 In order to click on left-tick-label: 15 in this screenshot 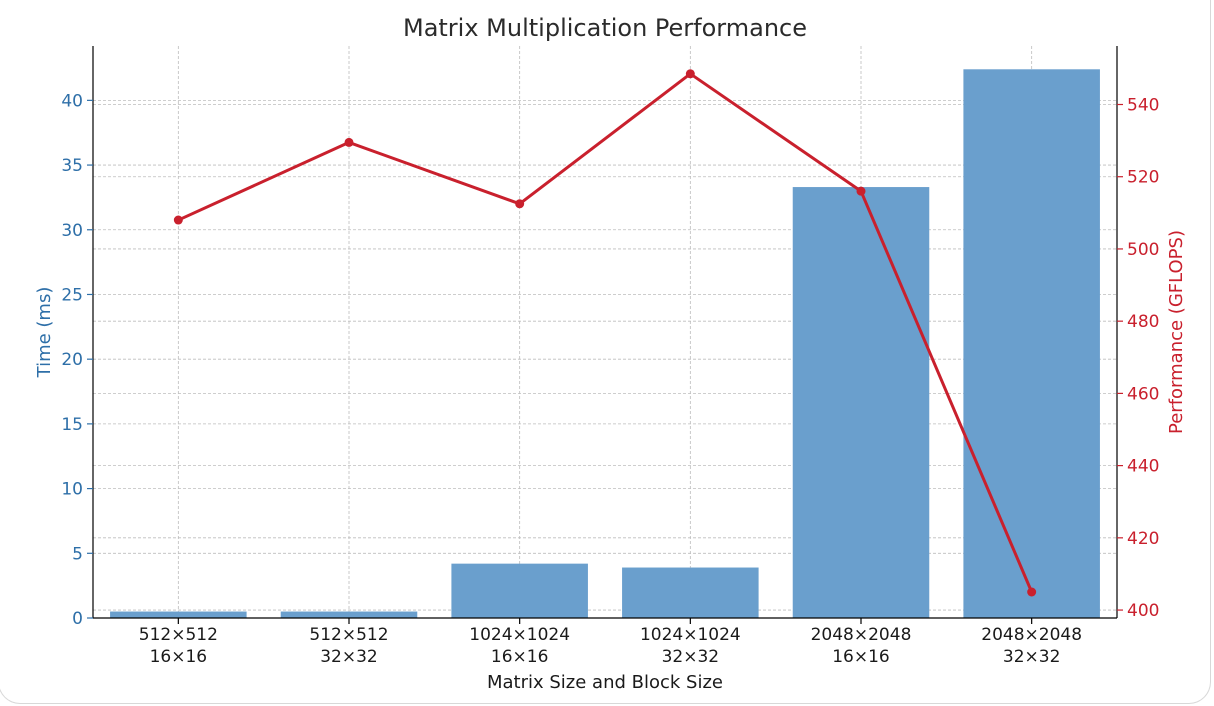, I will do `click(72, 425)`.